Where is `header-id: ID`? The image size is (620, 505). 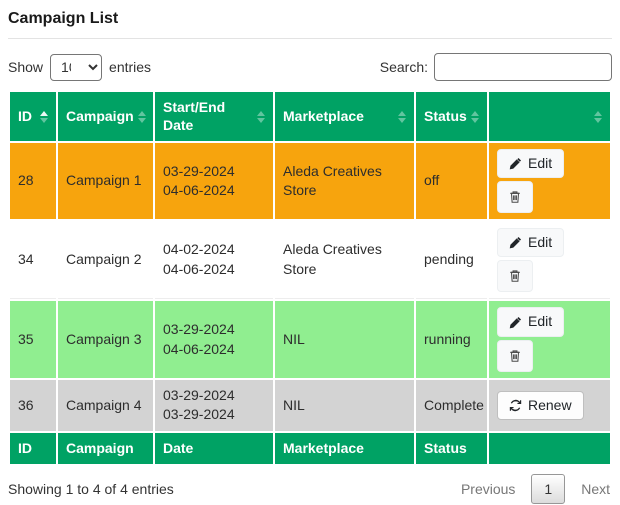 header-id: ID is located at coordinates (33, 116).